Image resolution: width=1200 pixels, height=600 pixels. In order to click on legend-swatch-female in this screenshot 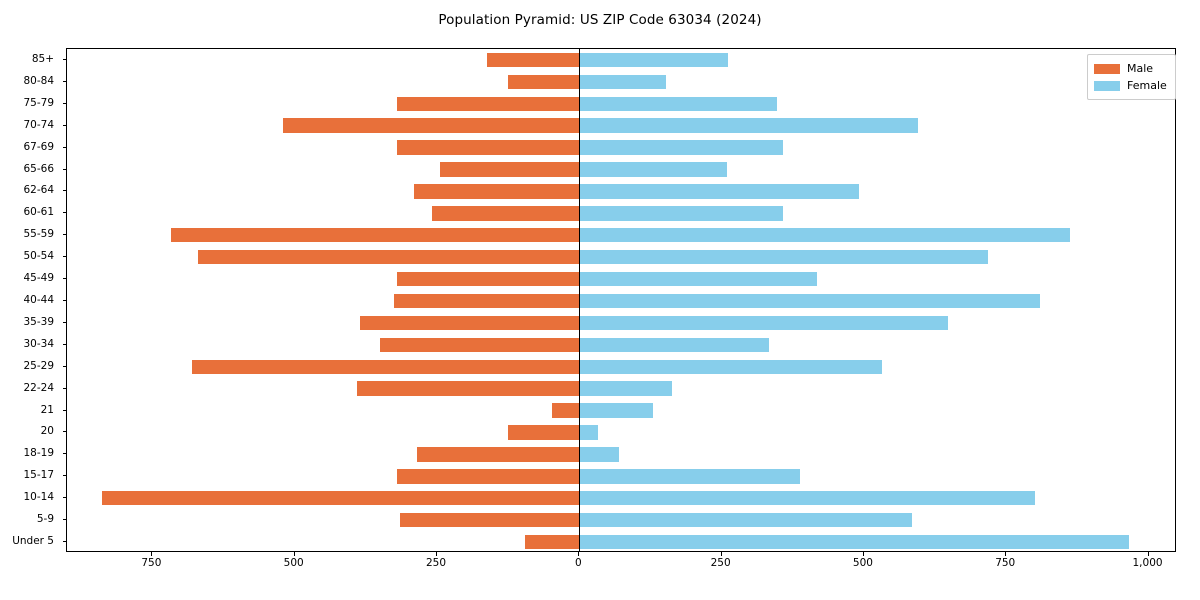, I will do `click(1107, 85)`.